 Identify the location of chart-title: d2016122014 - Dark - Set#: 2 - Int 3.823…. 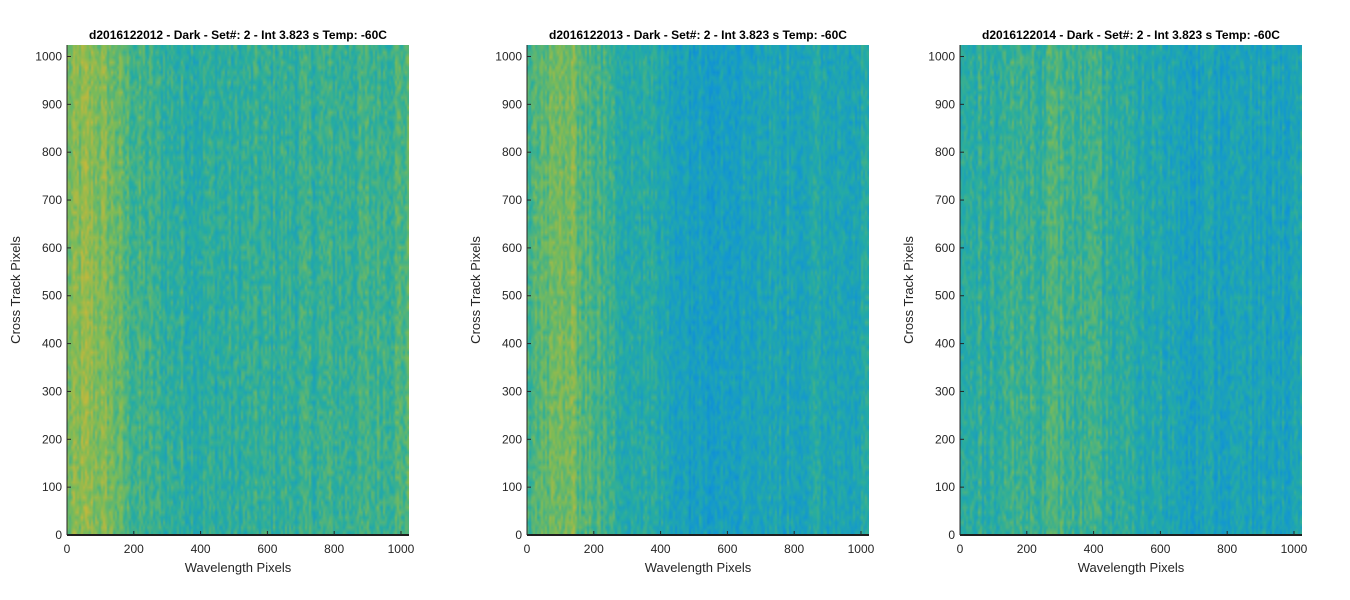
(1131, 35).